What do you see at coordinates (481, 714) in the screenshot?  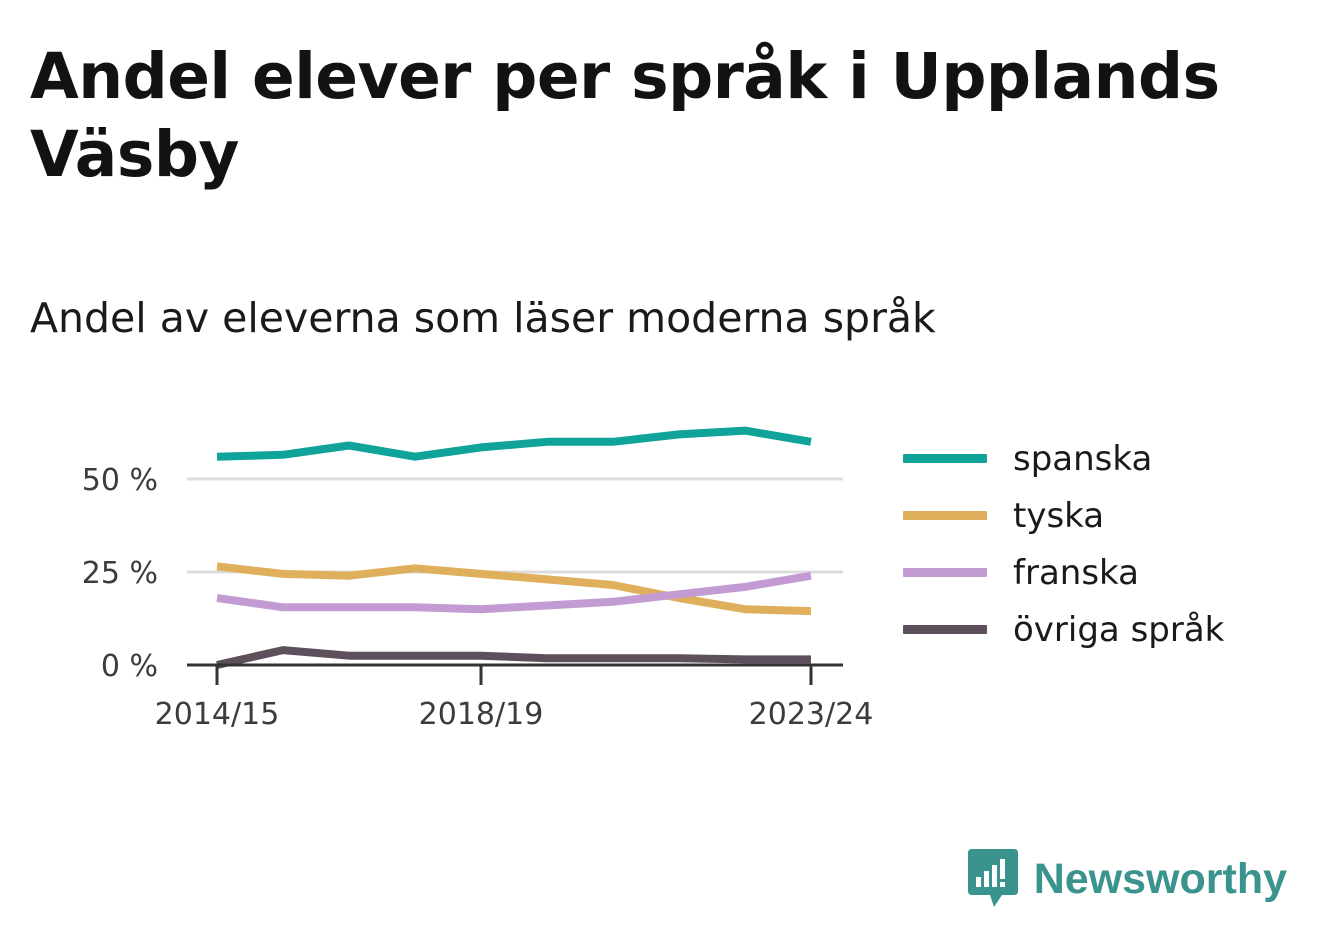 I see `x-tick-label: 2018/19` at bounding box center [481, 714].